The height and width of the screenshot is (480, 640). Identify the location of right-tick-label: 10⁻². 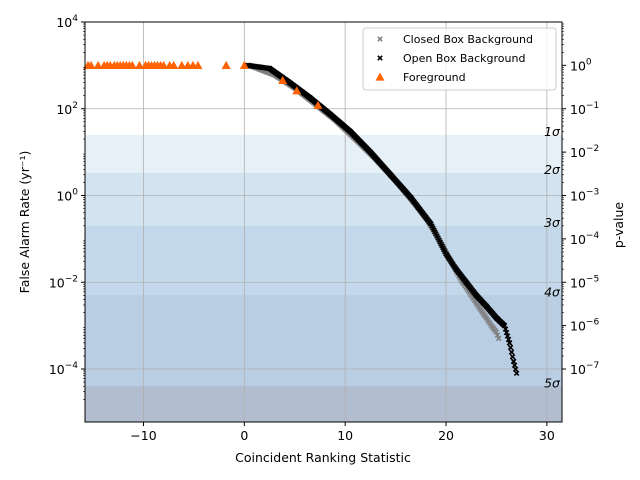
(584, 152).